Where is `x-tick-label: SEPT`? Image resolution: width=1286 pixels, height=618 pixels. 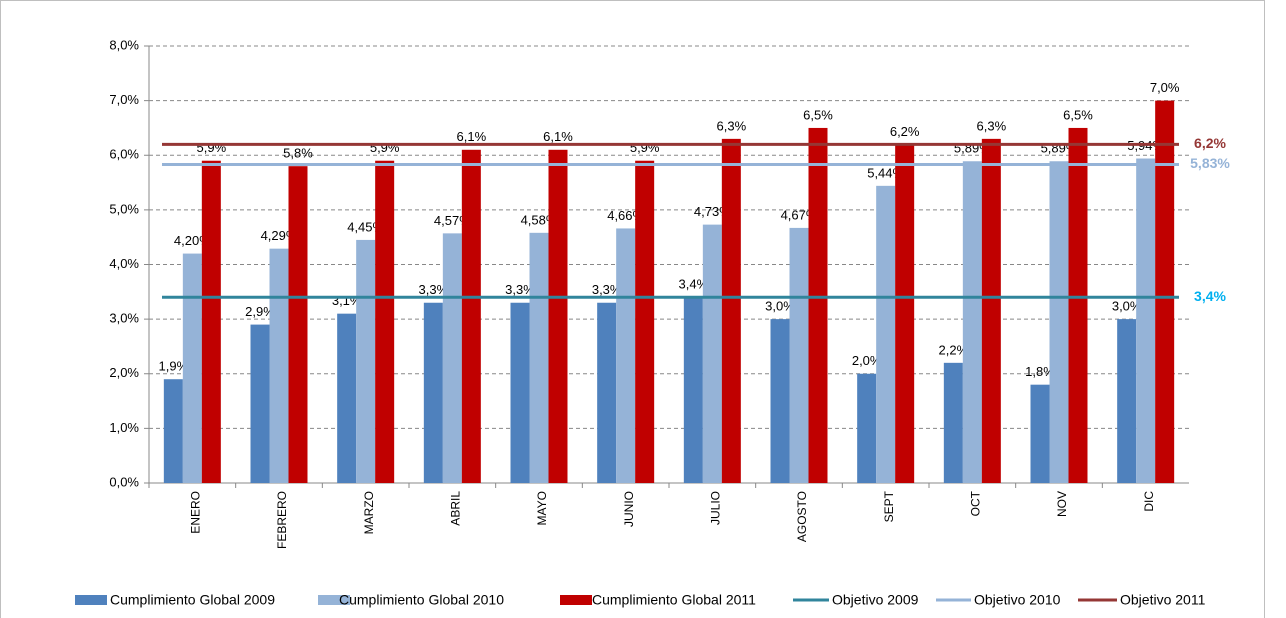 x-tick-label: SEPT is located at coordinates (889, 506).